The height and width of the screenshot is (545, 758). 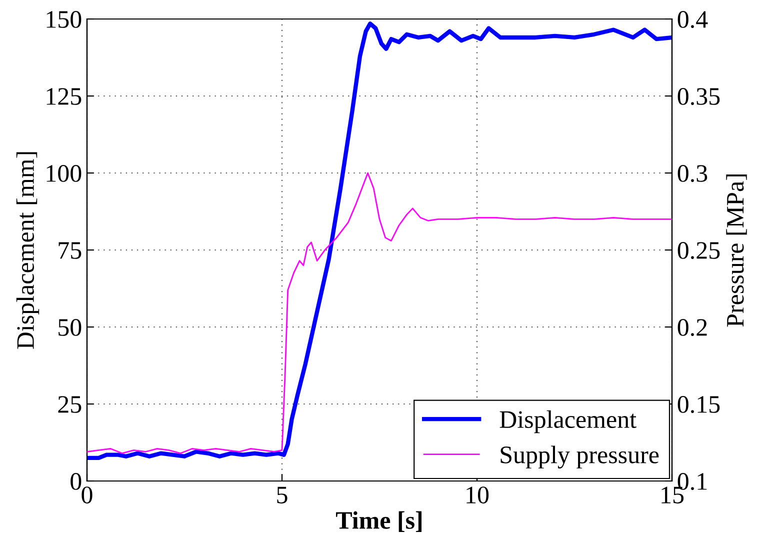 I want to click on y-tick-label: 75, so click(x=70, y=250).